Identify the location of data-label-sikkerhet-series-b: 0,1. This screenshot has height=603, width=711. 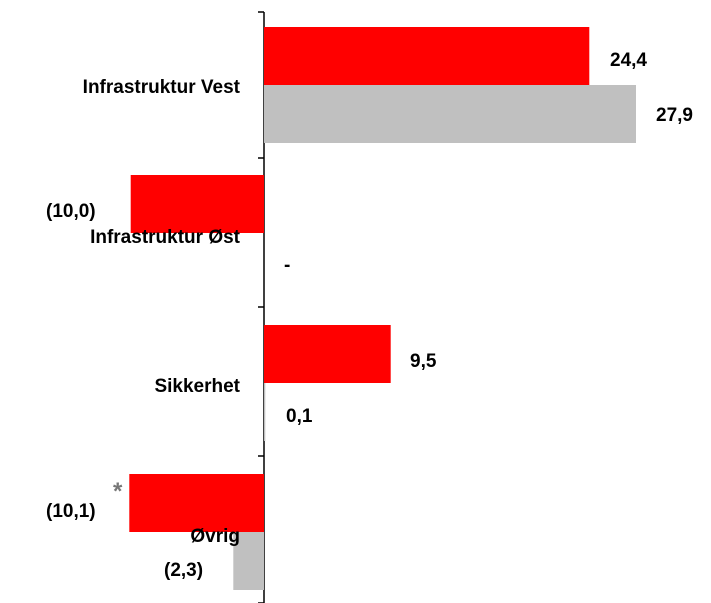
(299, 416).